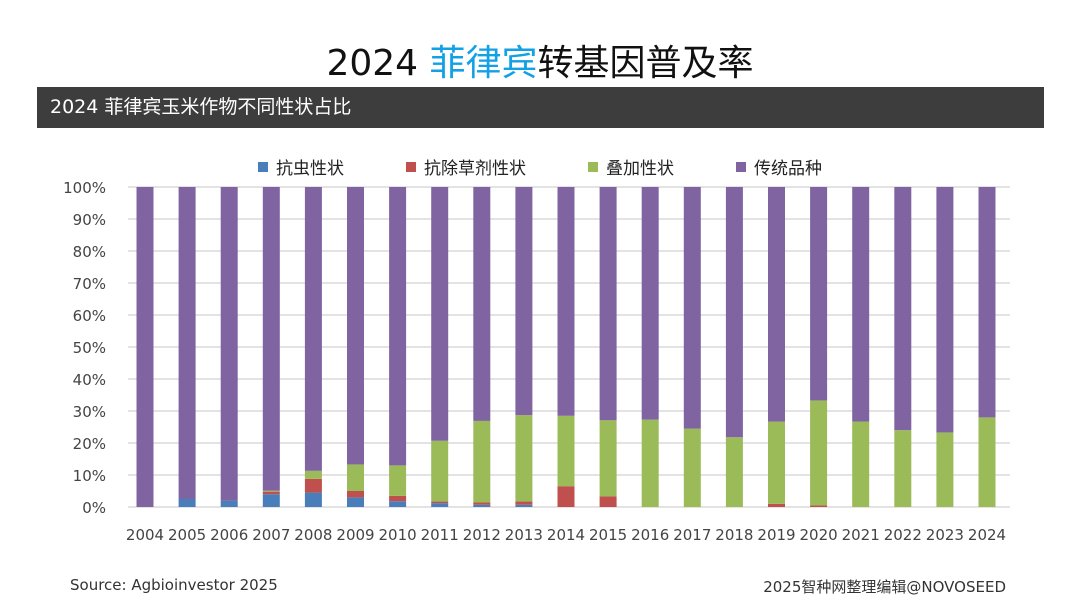 Image resolution: width=1080 pixels, height=608 pixels. I want to click on x-tick-label: 2006, so click(229, 535).